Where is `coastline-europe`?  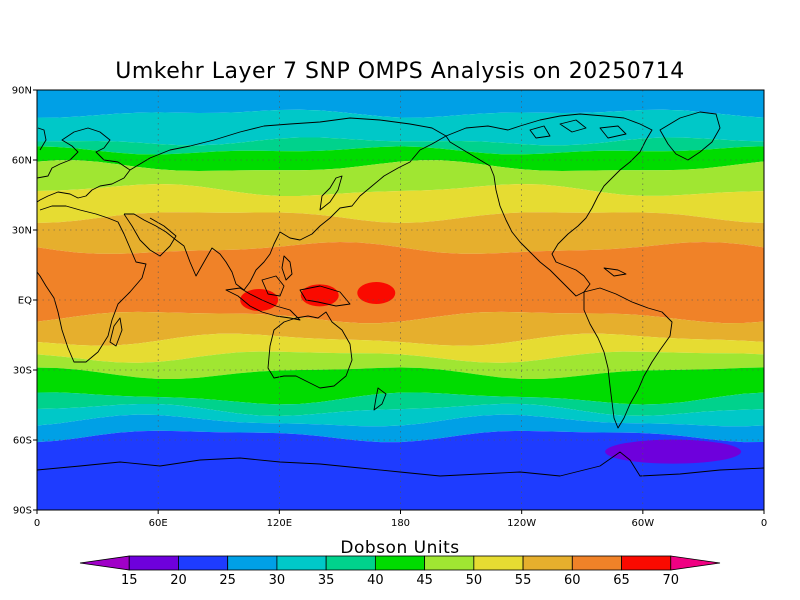 coastline-europe is located at coordinates (84, 165).